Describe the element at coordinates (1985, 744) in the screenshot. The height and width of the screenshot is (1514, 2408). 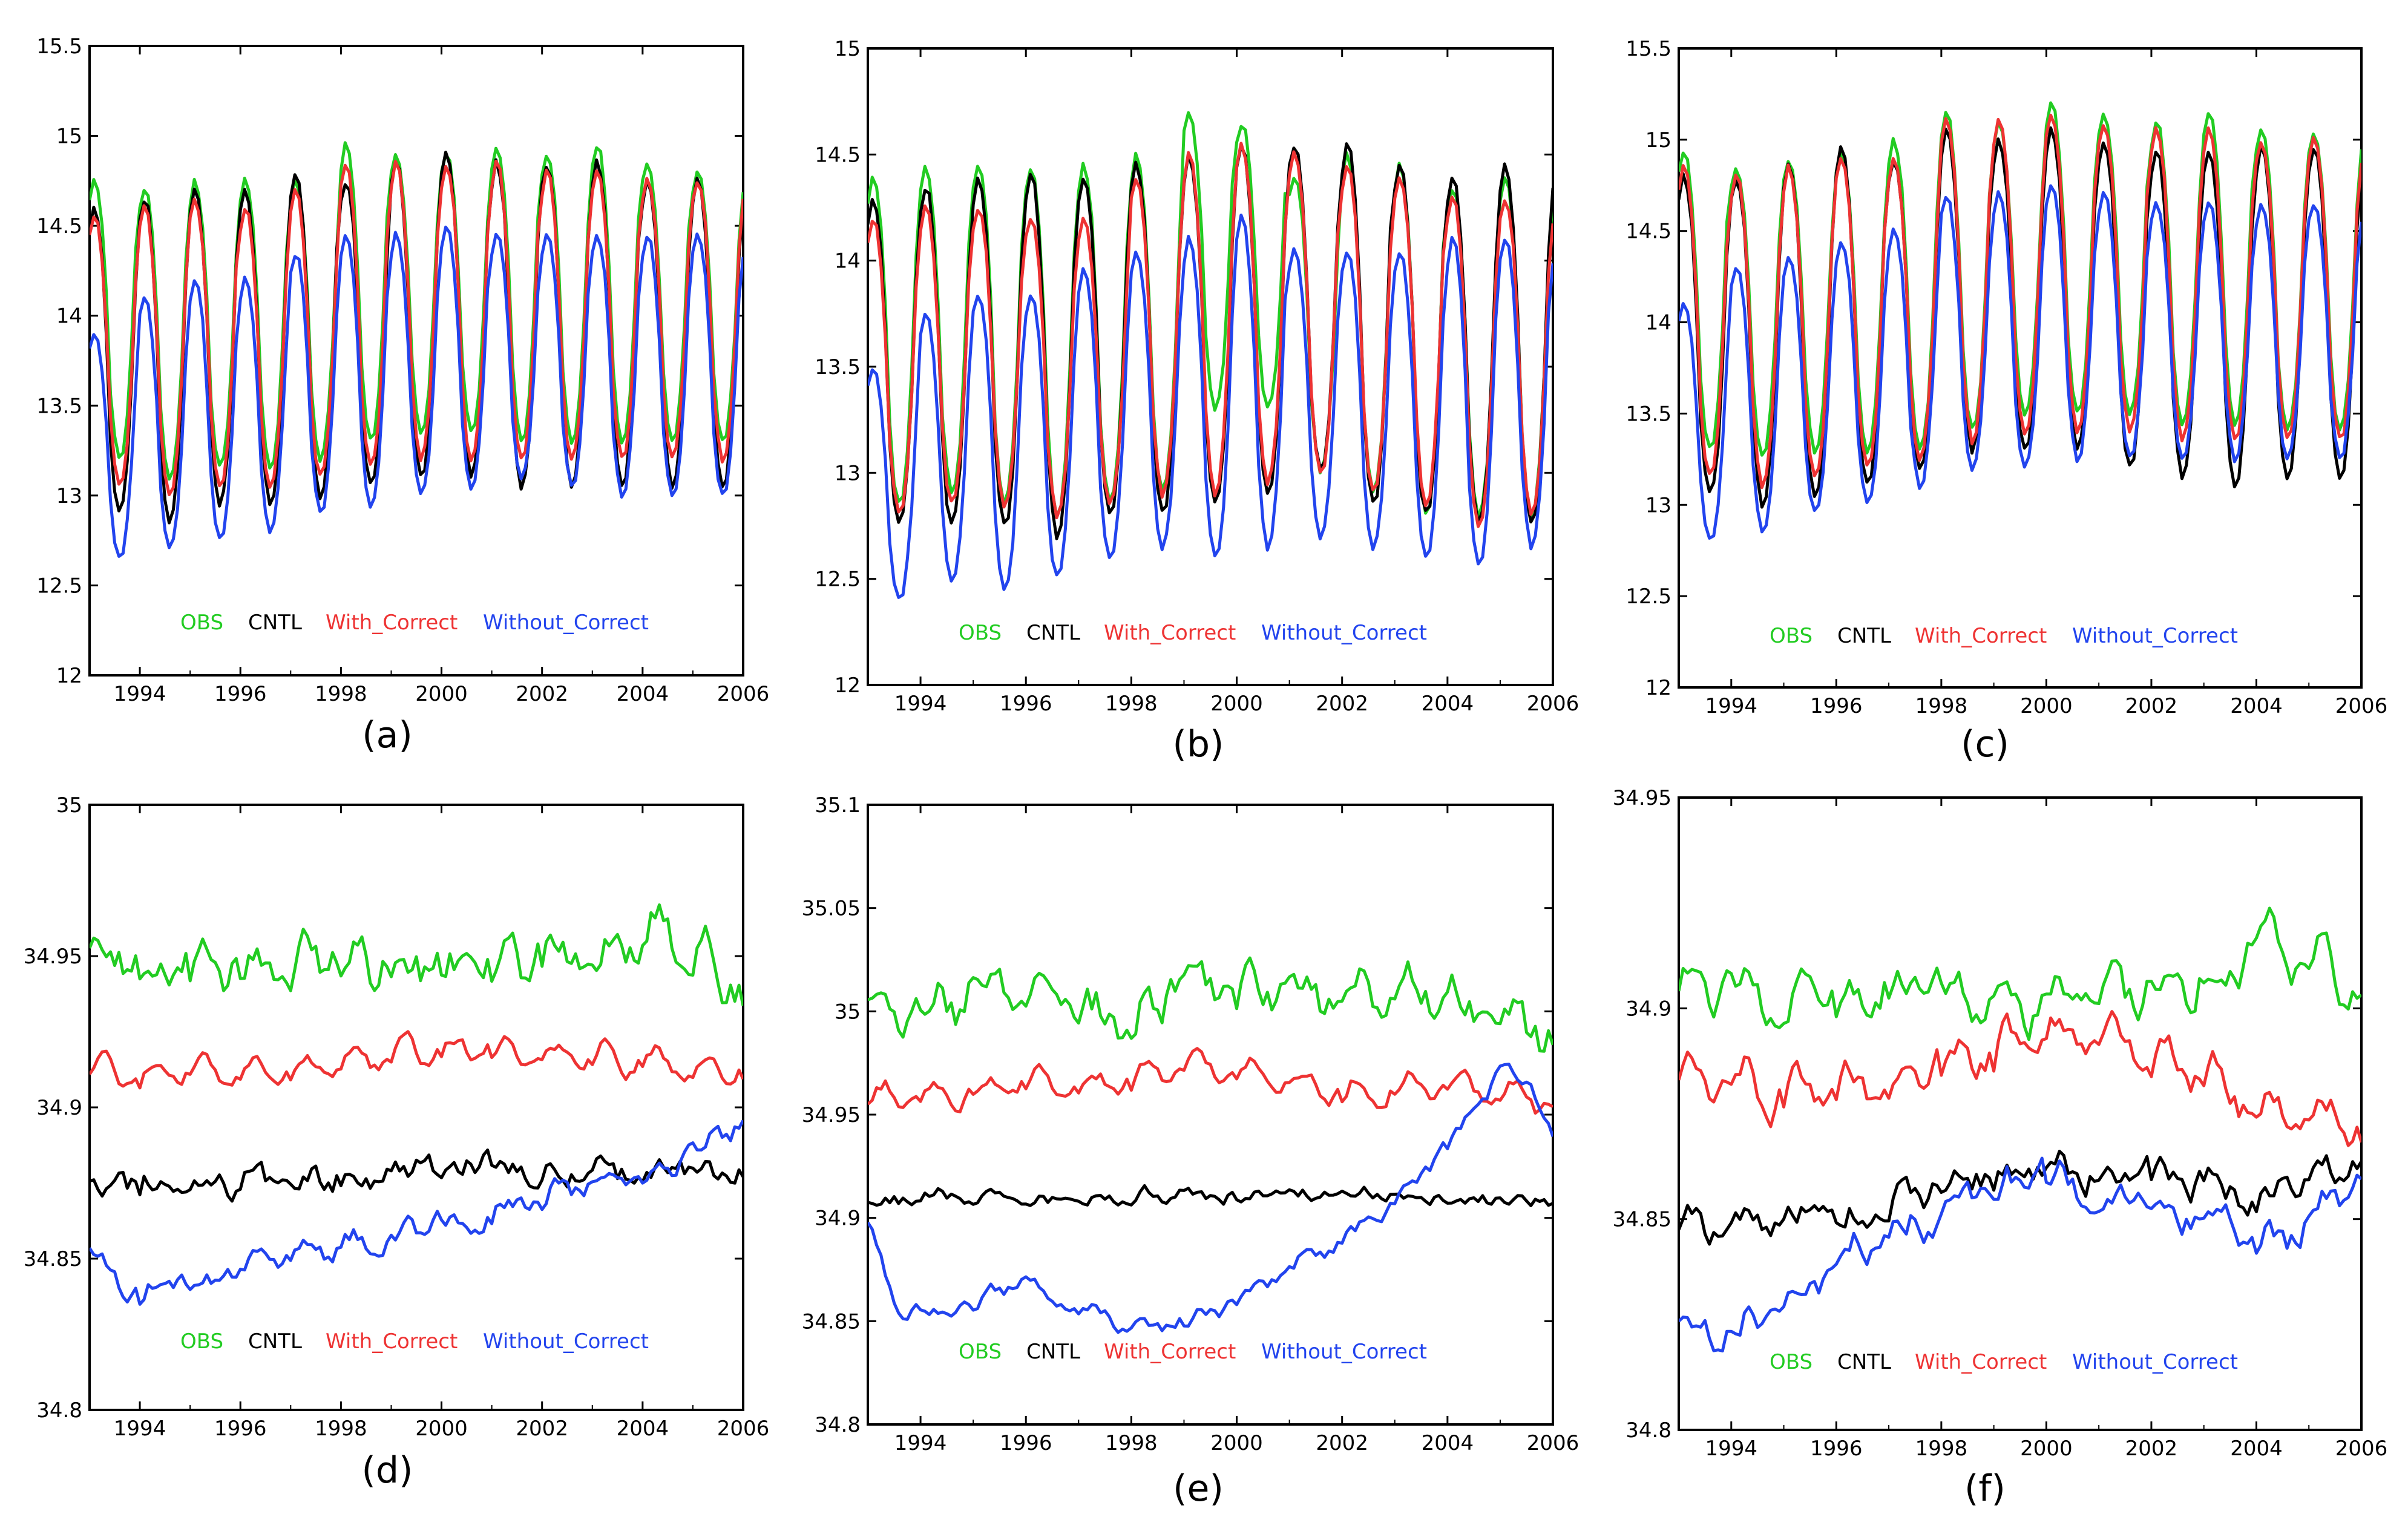
I see `panel-label: (c)` at that location.